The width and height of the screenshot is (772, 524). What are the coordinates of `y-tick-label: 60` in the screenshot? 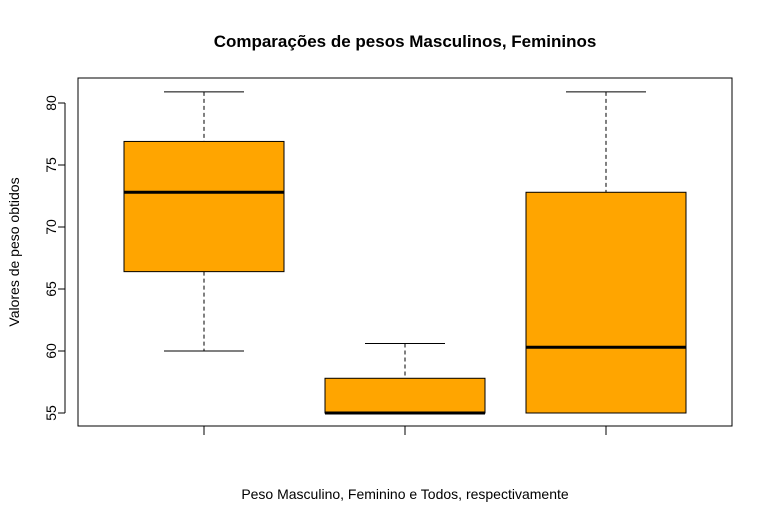 It's located at (51, 351).